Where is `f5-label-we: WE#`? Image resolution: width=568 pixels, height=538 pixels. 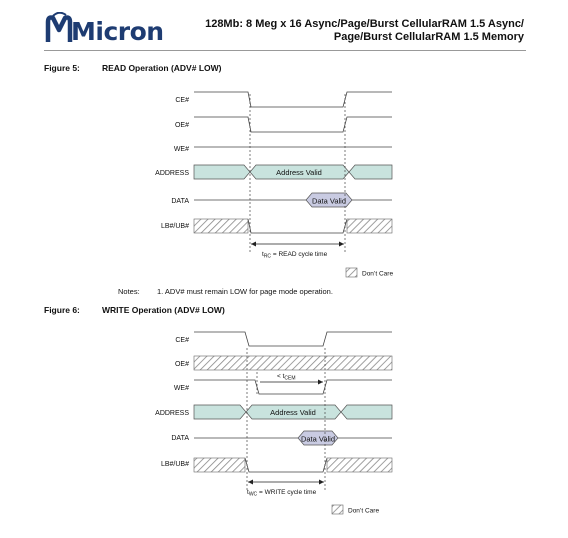
f5-label-we: WE# is located at coordinates (181, 149).